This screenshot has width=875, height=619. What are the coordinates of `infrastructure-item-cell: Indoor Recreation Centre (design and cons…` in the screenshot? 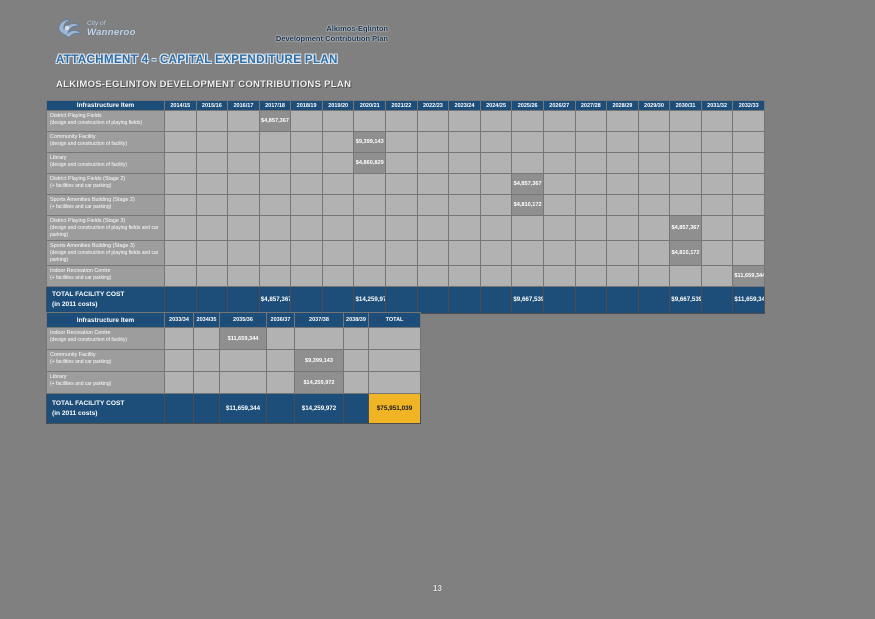 It's located at (105, 338).